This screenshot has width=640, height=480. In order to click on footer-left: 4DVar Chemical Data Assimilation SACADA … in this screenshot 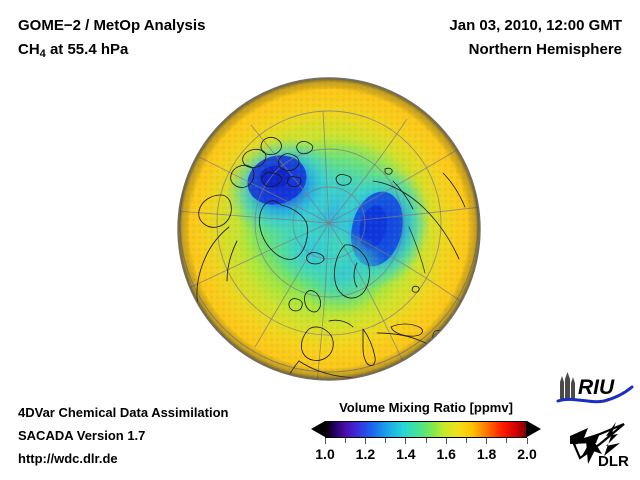, I will do `click(123, 435)`.